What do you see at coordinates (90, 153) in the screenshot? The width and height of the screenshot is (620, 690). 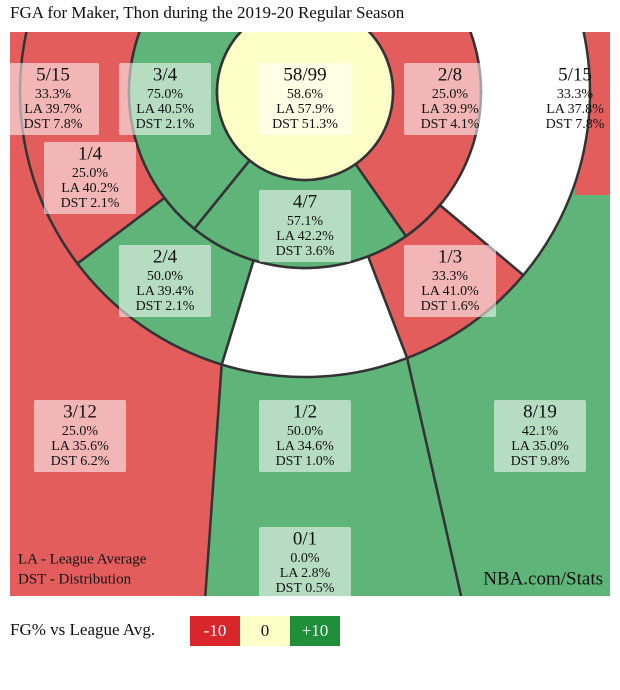 I see `zone-made-attempts: 1/4` at bounding box center [90, 153].